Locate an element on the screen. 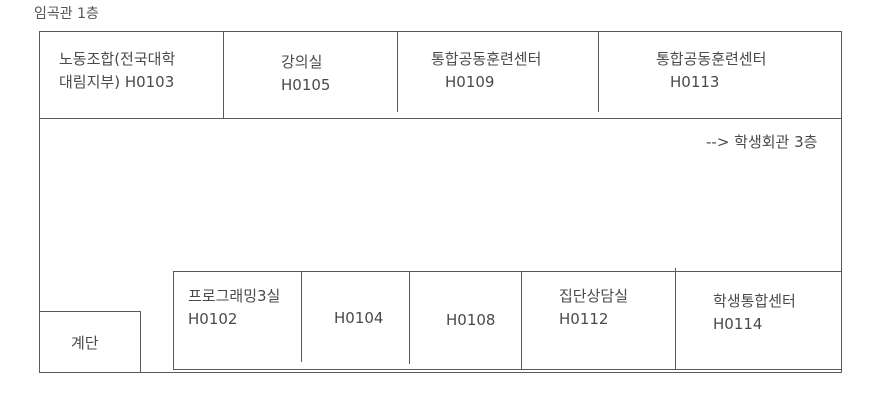  room-label-union: 노동조합(전국대학 대림지부) H0103 is located at coordinates (117, 70).